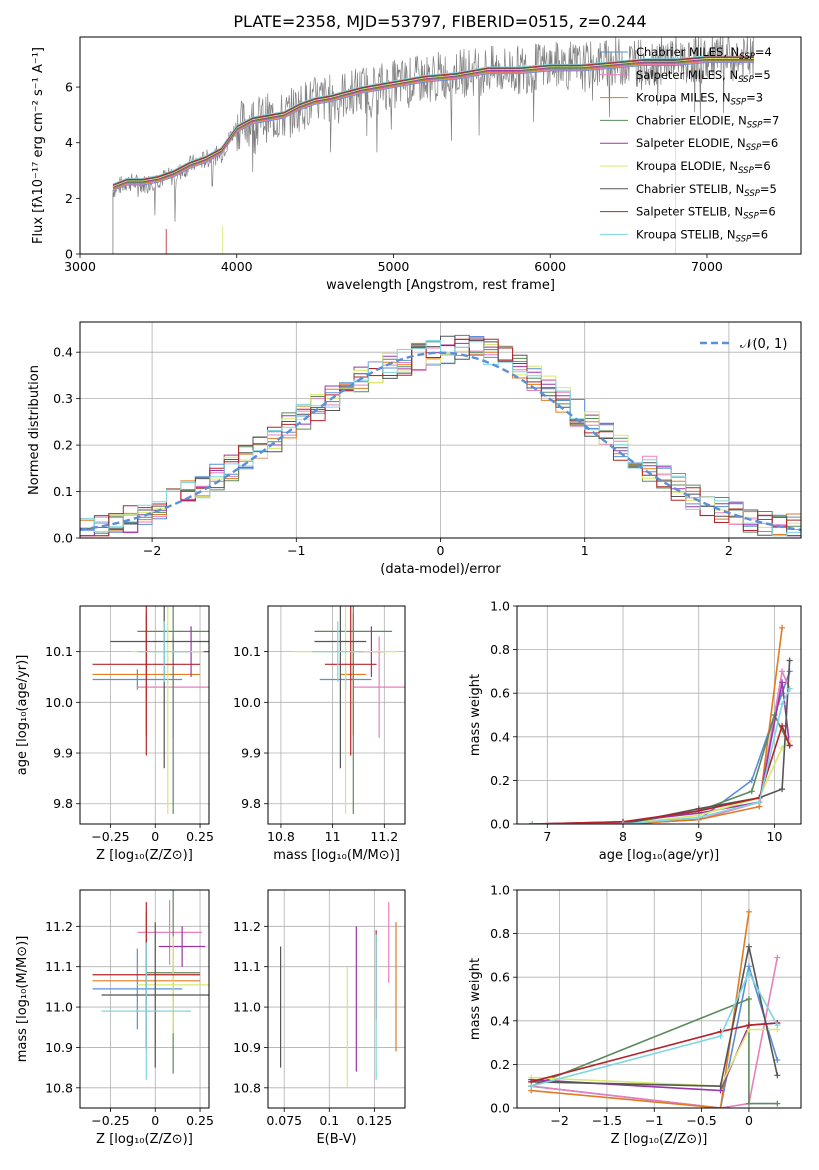 The width and height of the screenshot is (819, 1170). Describe the element at coordinates (59, 1047) in the screenshot. I see `y-tick-label: 10.9` at that location.